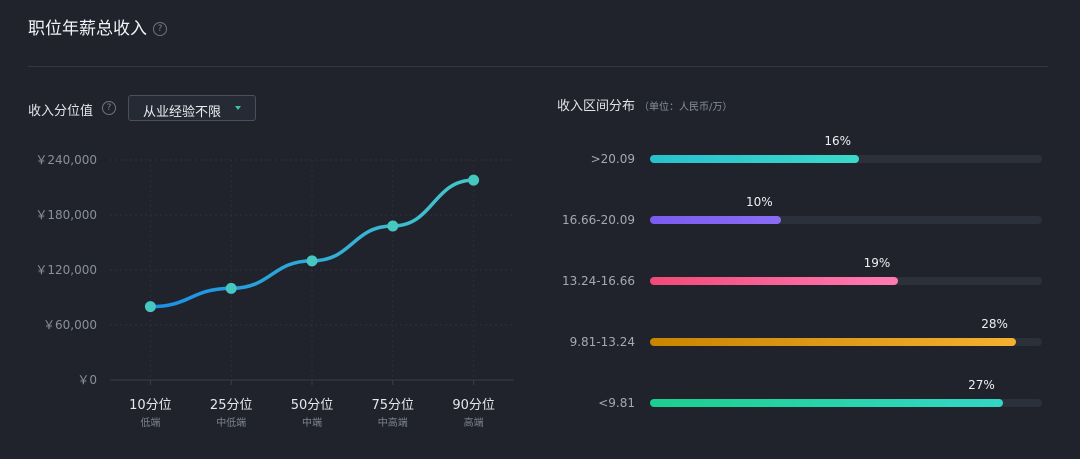  What do you see at coordinates (686, 107) in the screenshot?
I see `distribution-unit: （单位：人民币/万）` at bounding box center [686, 107].